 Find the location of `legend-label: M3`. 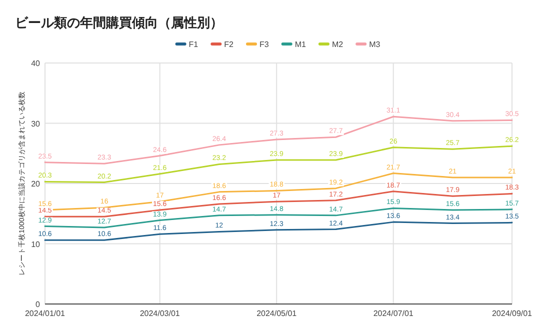

legend-label: M3 is located at coordinates (375, 44).